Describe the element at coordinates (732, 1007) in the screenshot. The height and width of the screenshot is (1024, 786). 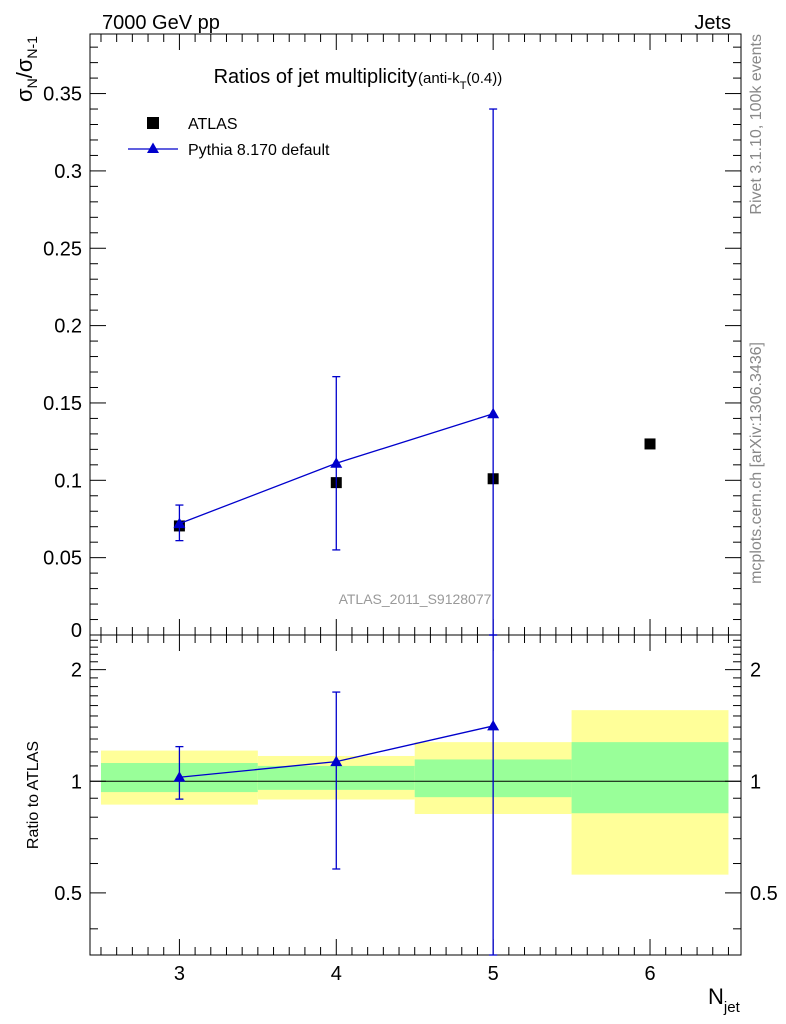
I see `xlabel-sub-jet: jet` at that location.